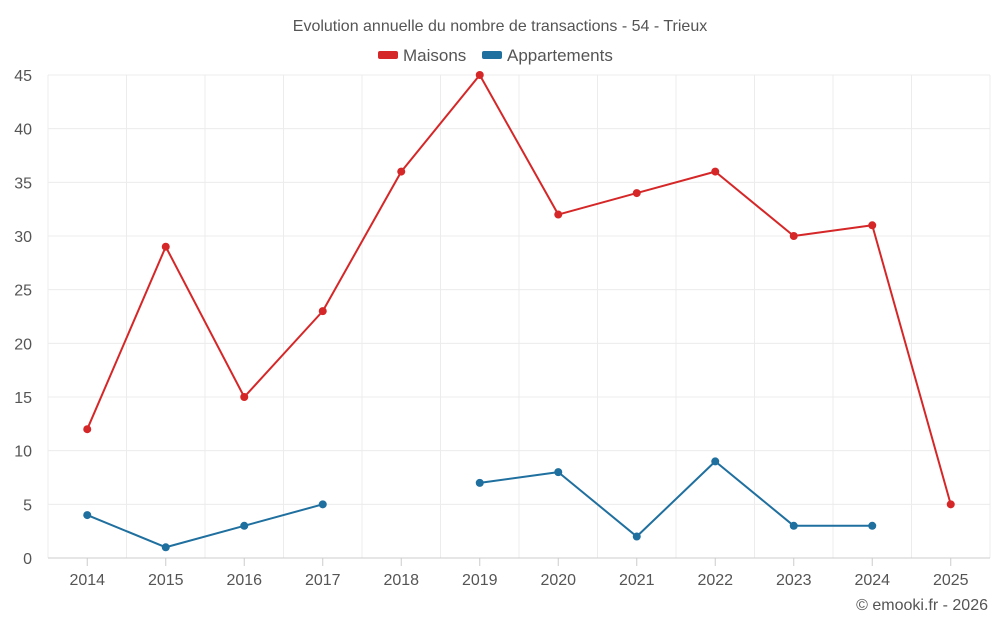 This screenshot has height=625, width=1000. What do you see at coordinates (637, 580) in the screenshot?
I see `x-tick-label: 2021` at bounding box center [637, 580].